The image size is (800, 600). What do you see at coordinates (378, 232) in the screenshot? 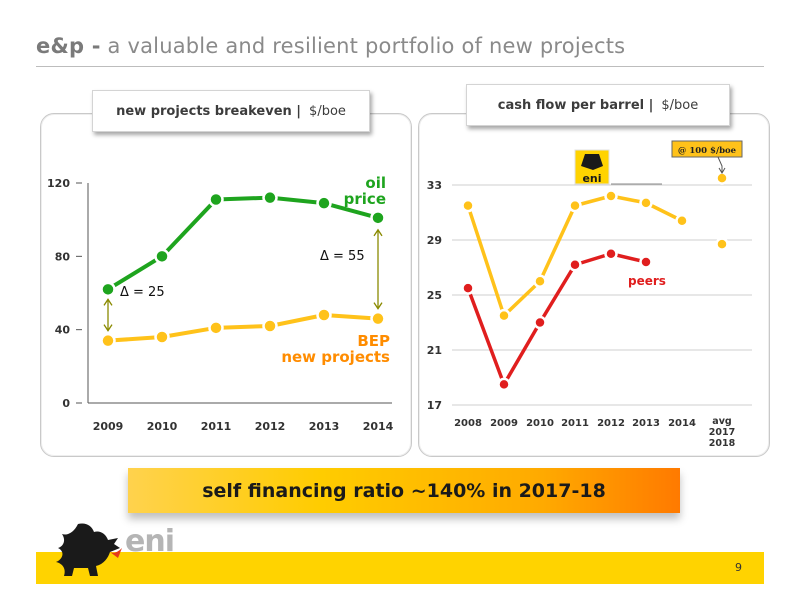
I see `delta-55-arrow-head-top` at bounding box center [378, 232].